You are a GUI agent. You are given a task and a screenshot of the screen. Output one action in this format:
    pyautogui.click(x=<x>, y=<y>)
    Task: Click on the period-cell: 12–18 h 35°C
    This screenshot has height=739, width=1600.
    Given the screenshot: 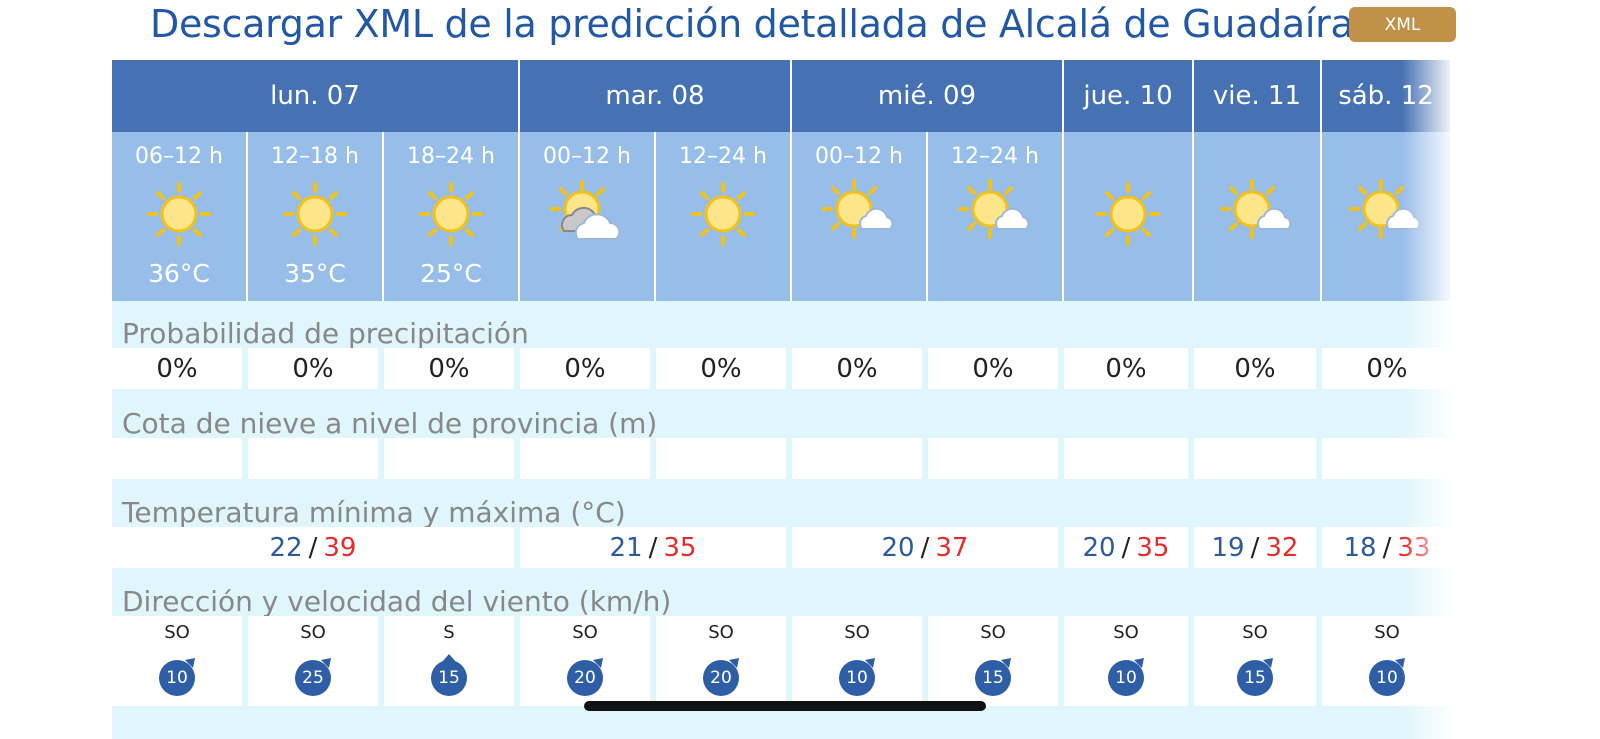 What is the action you would take?
    pyautogui.click(x=316, y=216)
    